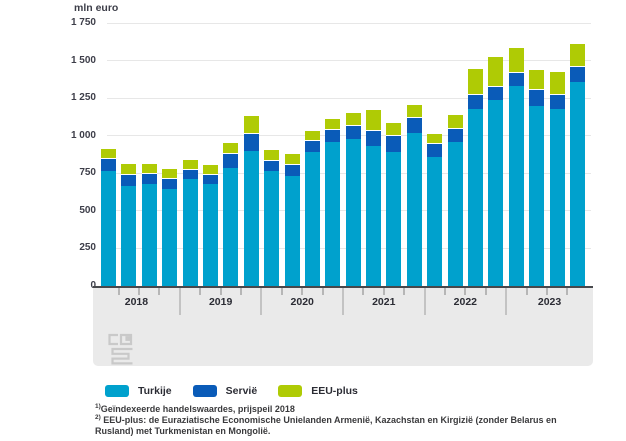  I want to click on bar-2022-q1, so click(435, 209).